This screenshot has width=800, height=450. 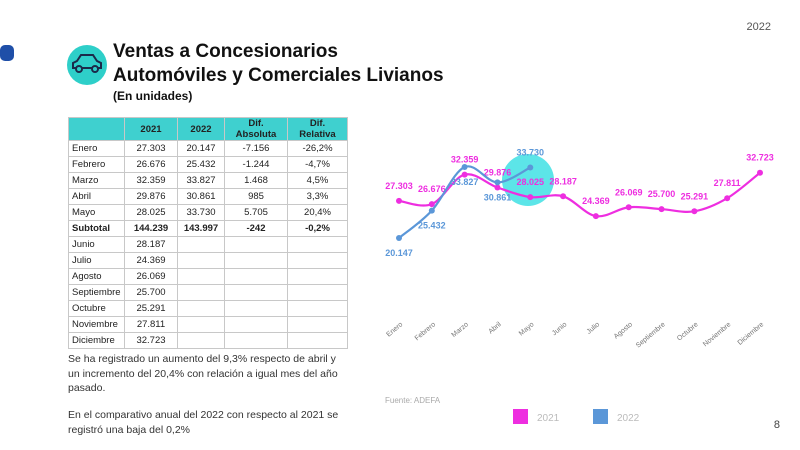 What do you see at coordinates (96, 276) in the screenshot?
I see `table-cell: Agosto` at bounding box center [96, 276].